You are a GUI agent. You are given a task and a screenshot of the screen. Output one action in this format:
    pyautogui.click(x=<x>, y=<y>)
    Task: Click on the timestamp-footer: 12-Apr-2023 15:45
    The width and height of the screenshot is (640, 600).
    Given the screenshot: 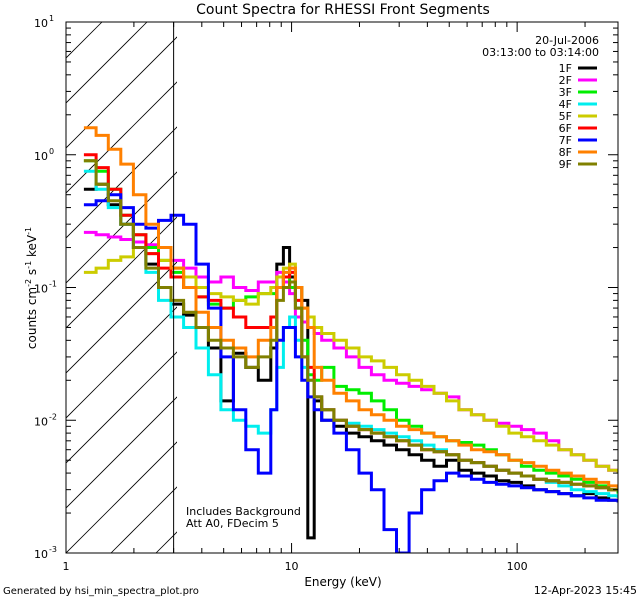 What is the action you would take?
    pyautogui.click(x=585, y=590)
    